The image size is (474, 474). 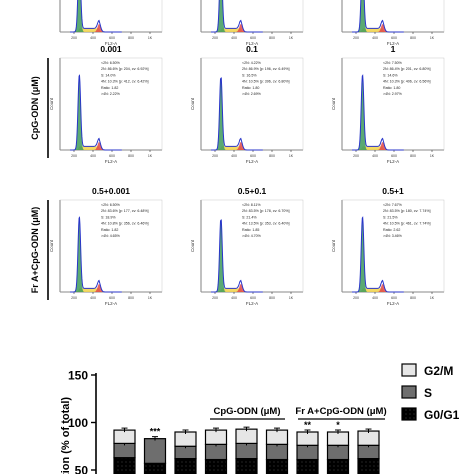 What do you see at coordinates (266, 69) in the screenshot?
I see `panel-stat-line: 2N: 86.9% [p: 196, cv: 6.49%]` at bounding box center [266, 69].